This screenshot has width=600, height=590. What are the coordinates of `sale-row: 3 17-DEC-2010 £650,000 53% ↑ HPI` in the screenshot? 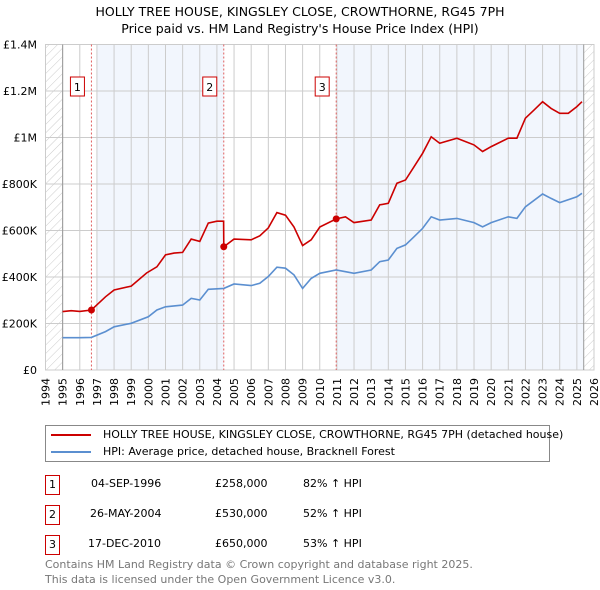 It's located at (245, 545).